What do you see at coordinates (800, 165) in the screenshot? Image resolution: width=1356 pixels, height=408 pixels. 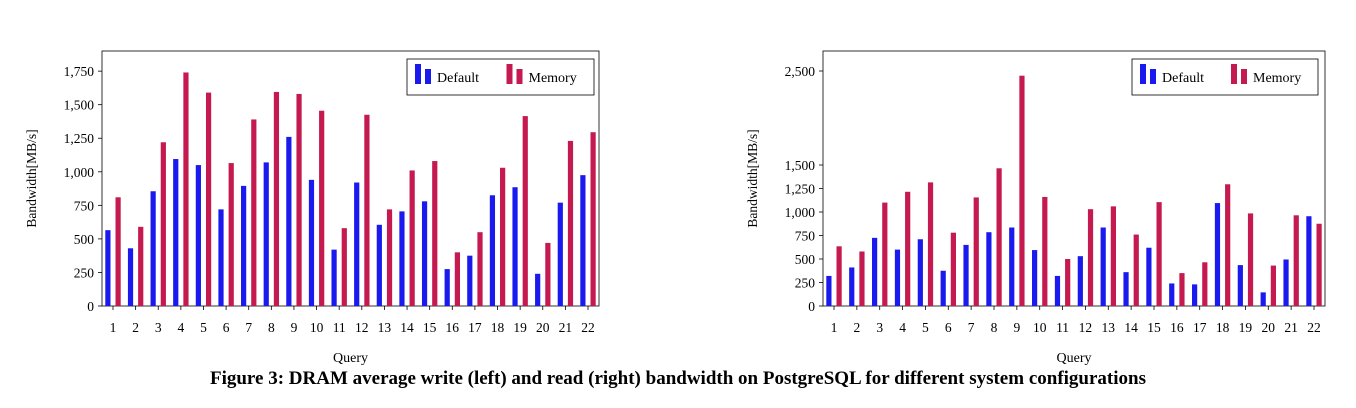 I see `y-tick-label: 1,500` at bounding box center [800, 165].